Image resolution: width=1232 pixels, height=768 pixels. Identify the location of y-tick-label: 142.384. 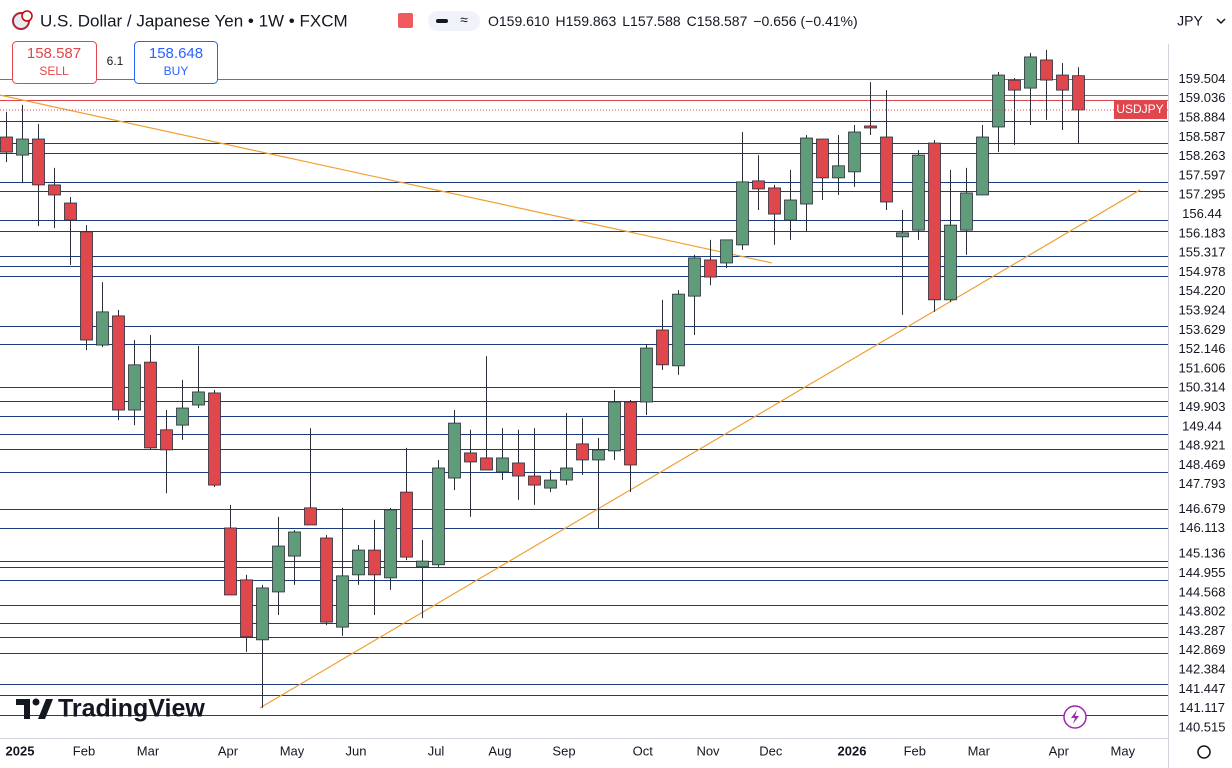
(1202, 669).